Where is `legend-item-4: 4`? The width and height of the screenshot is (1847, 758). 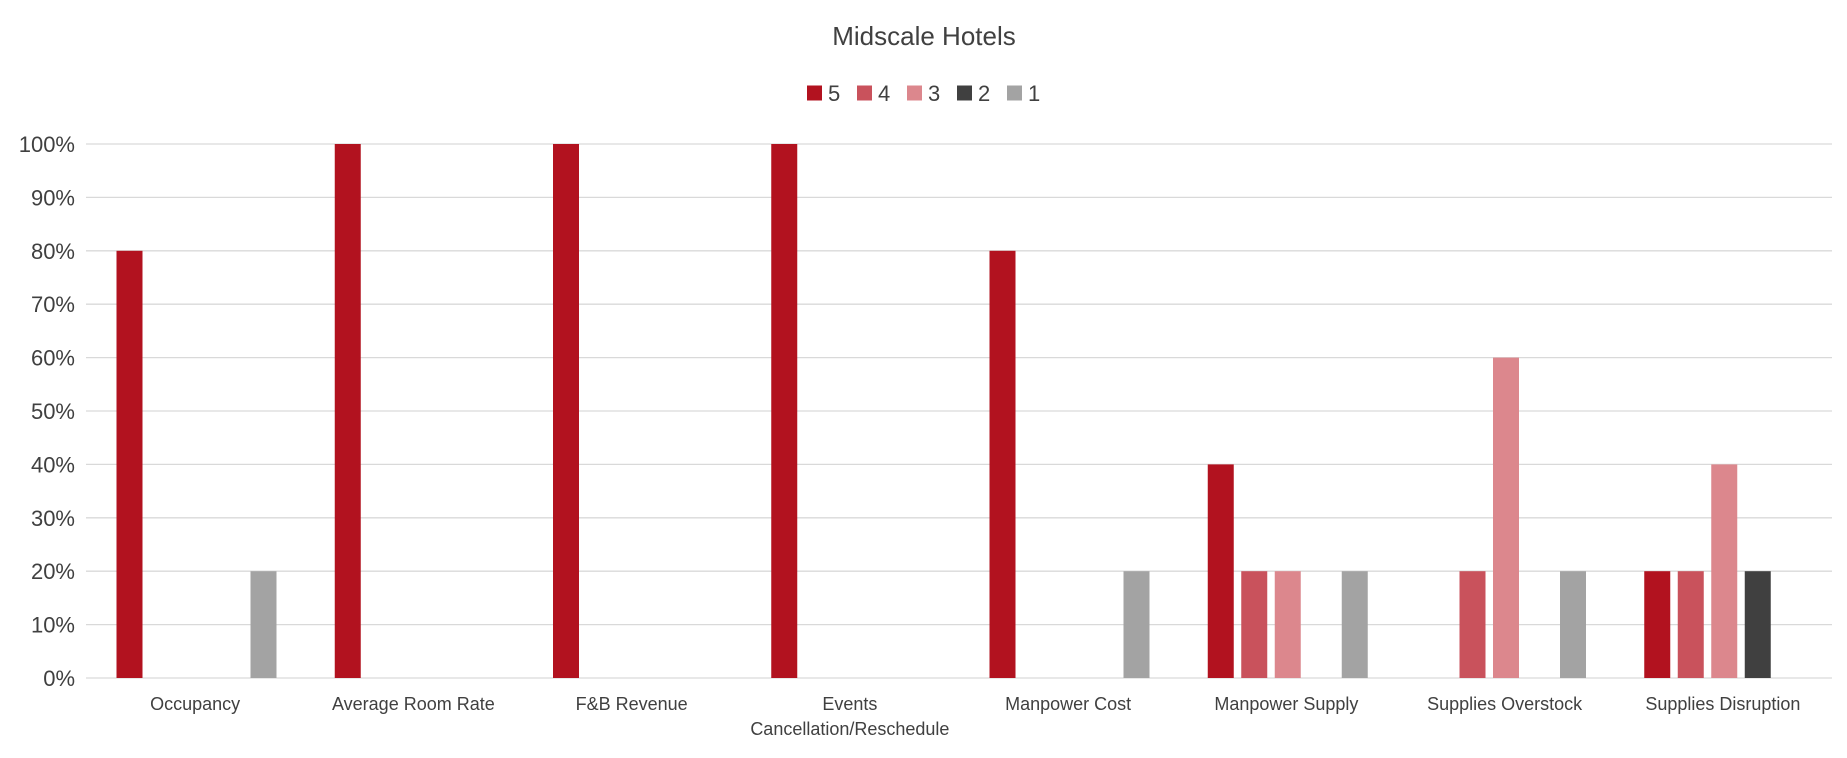
legend-item-4: 4 is located at coordinates (873, 93).